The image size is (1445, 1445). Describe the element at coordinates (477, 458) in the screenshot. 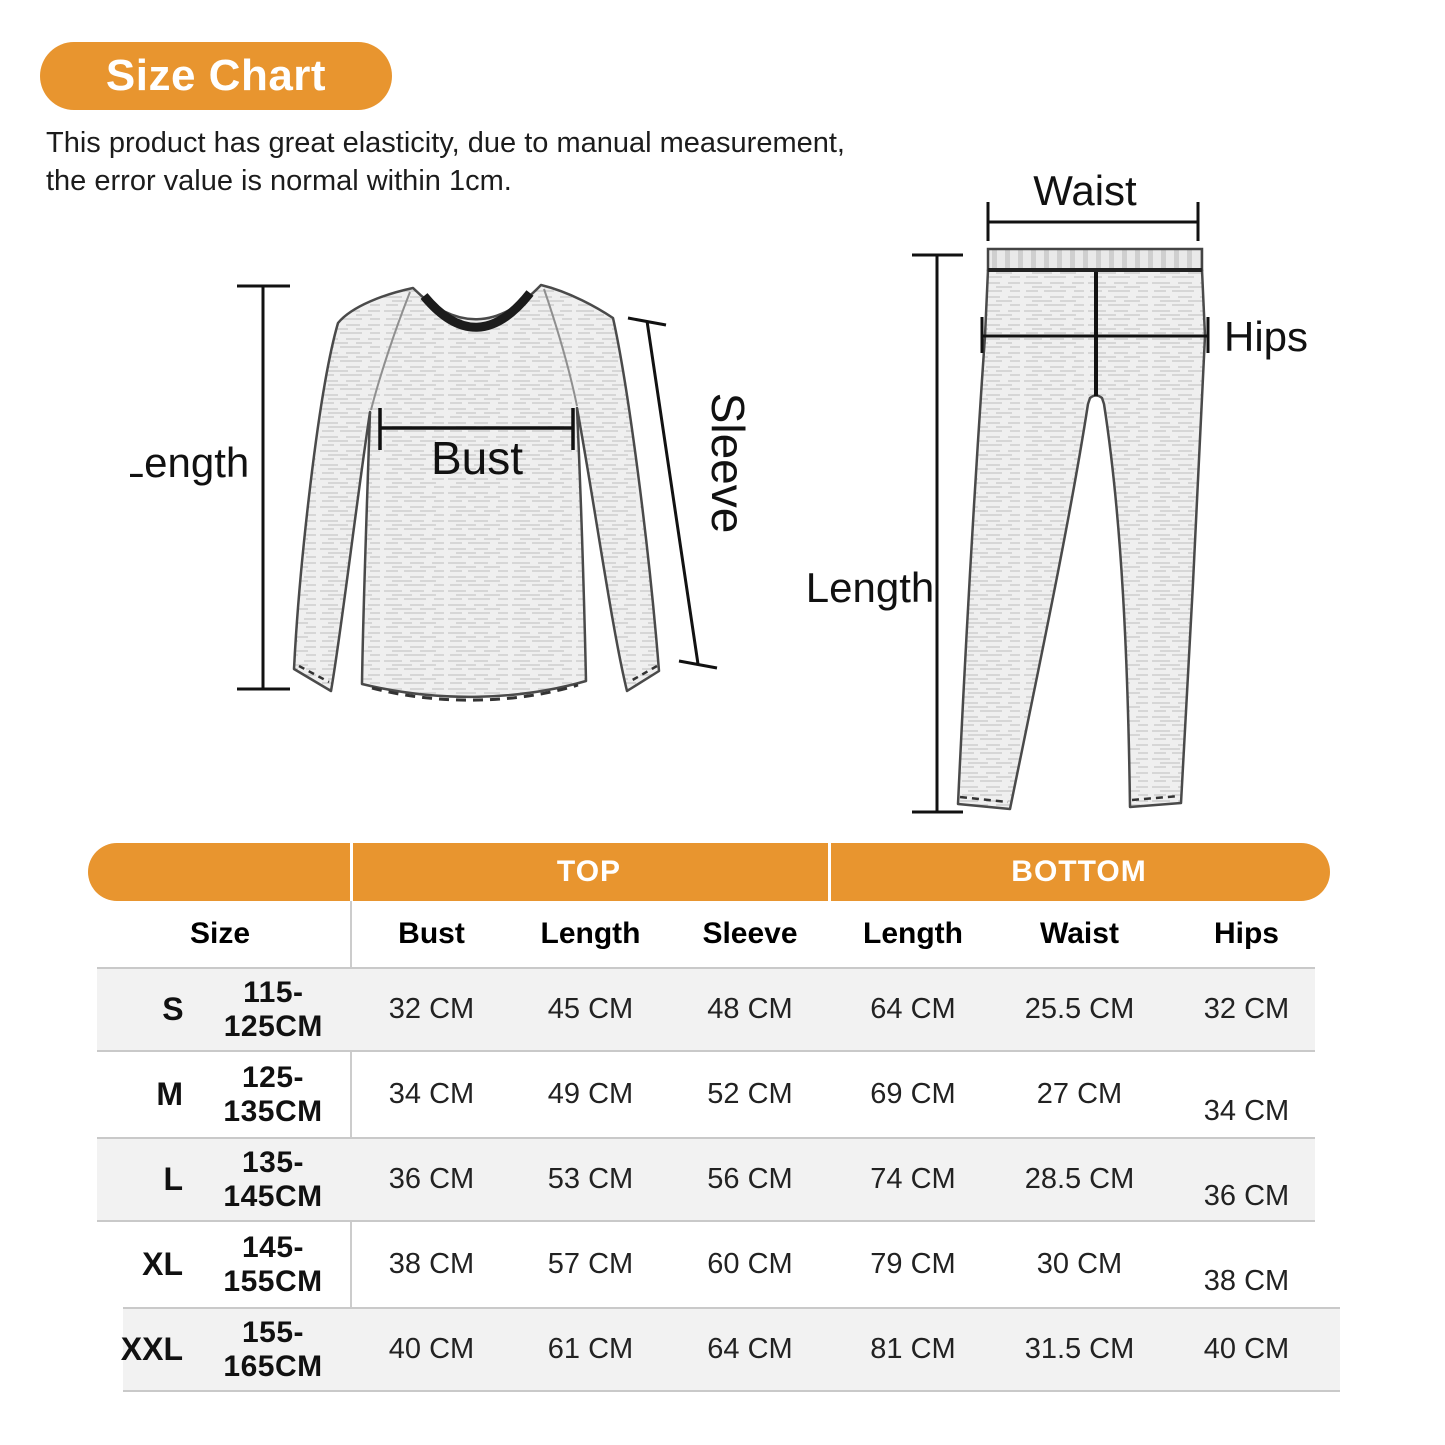

I see `shirt-bust-label: Bust` at that location.